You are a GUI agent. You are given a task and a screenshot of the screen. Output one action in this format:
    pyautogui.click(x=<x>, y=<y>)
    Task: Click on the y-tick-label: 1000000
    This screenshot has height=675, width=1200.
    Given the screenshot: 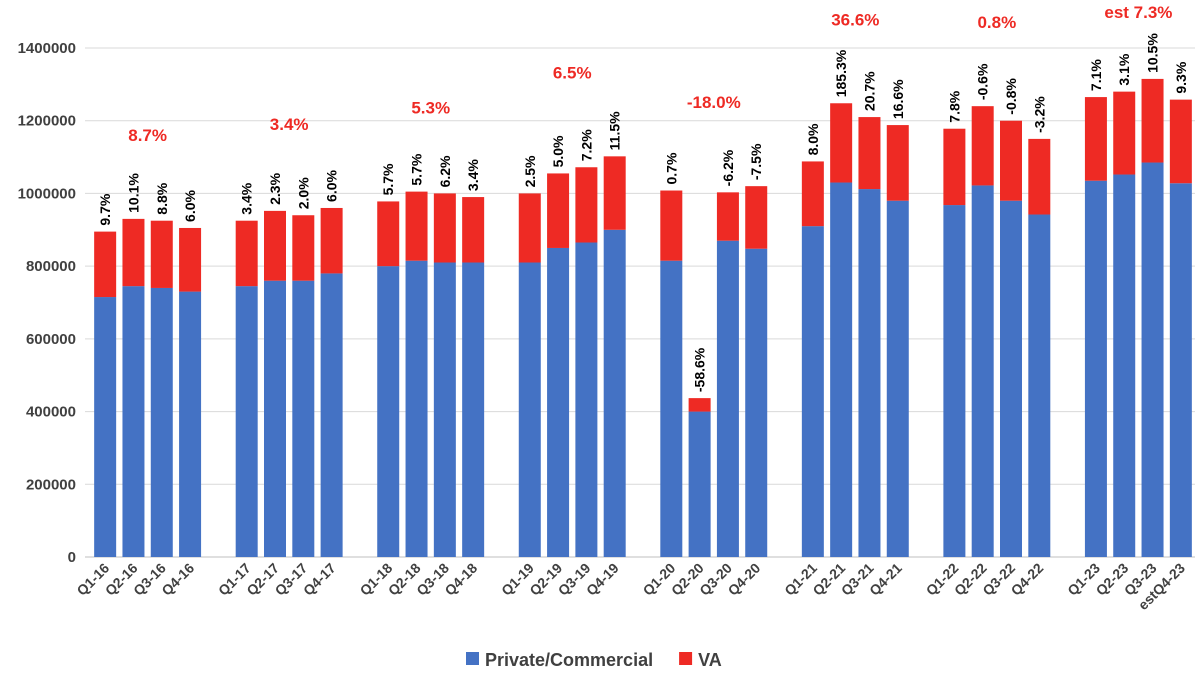 What is the action you would take?
    pyautogui.click(x=47, y=193)
    